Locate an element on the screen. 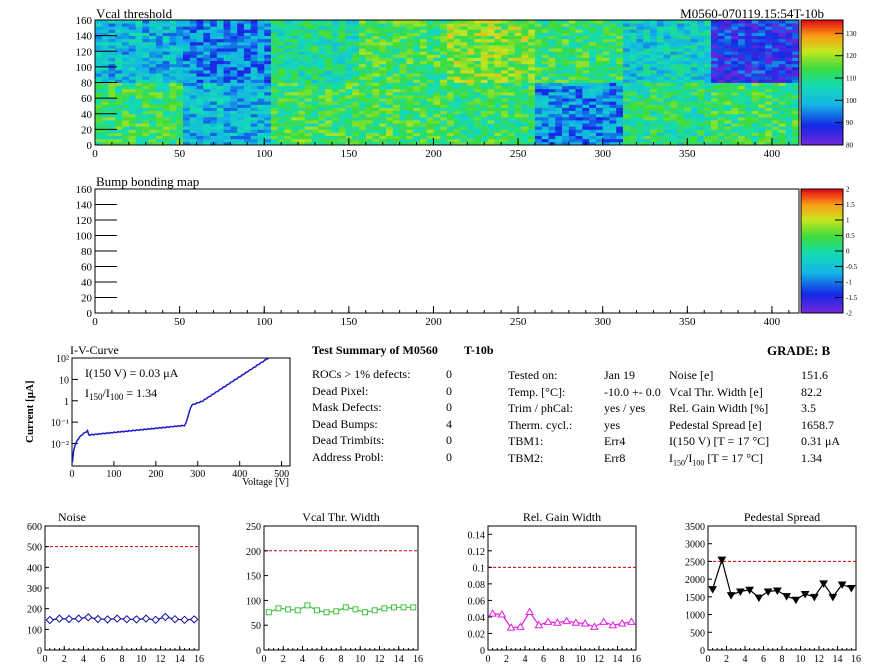  x-tick-label: 6 is located at coordinates (102, 659).